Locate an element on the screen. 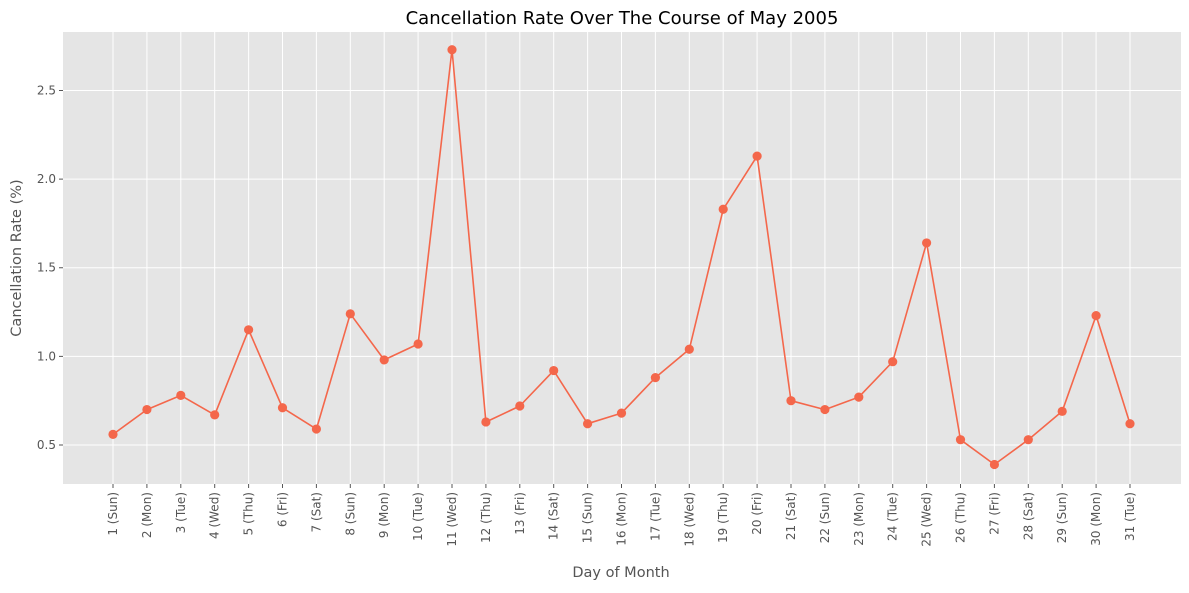  x-tick-label: 31 (Tue) is located at coordinates (1130, 516).